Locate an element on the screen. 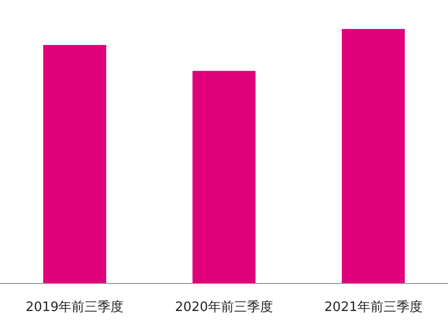 The height and width of the screenshot is (333, 448). x-tick-label: 2020年前三季度 is located at coordinates (224, 307).